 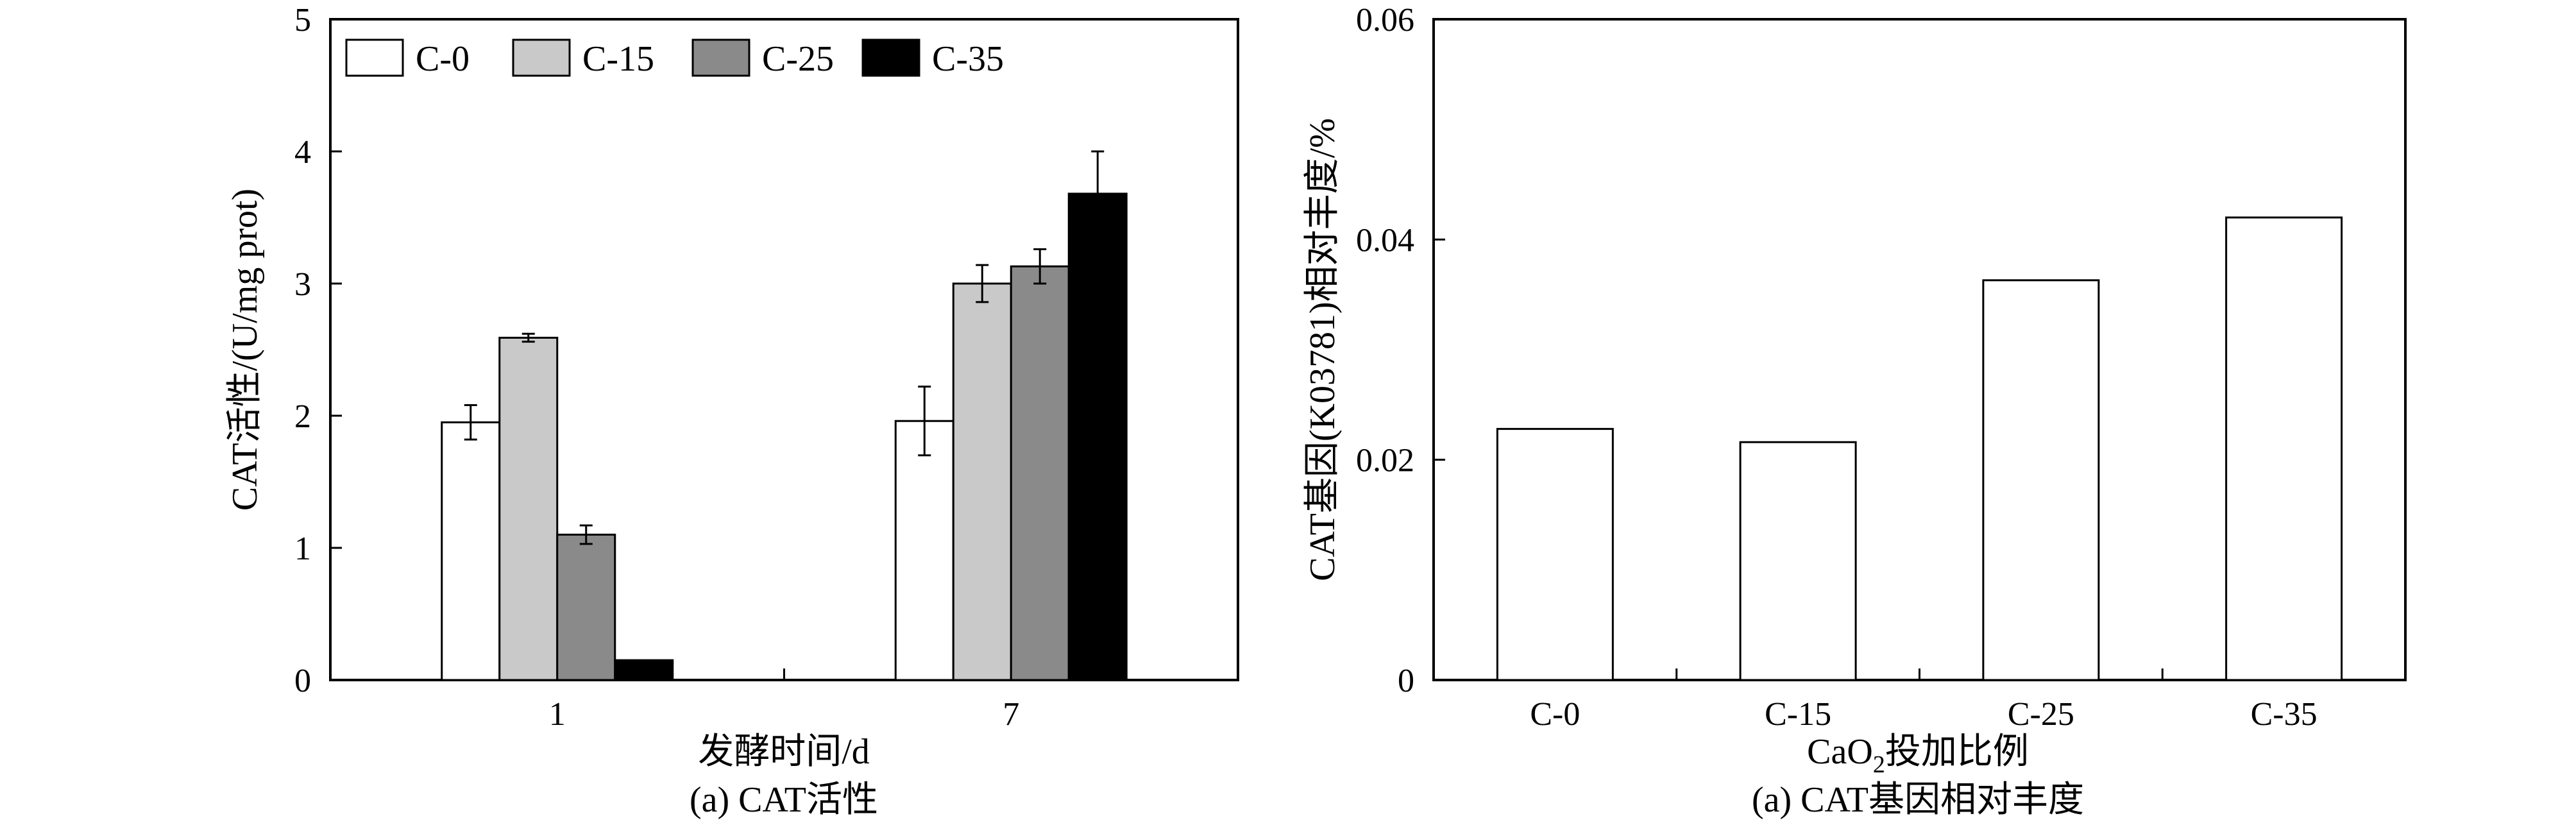 What do you see at coordinates (318, 351) in the screenshot?
I see `chart-a-y-axis: 0 1 2 3 4 5` at bounding box center [318, 351].